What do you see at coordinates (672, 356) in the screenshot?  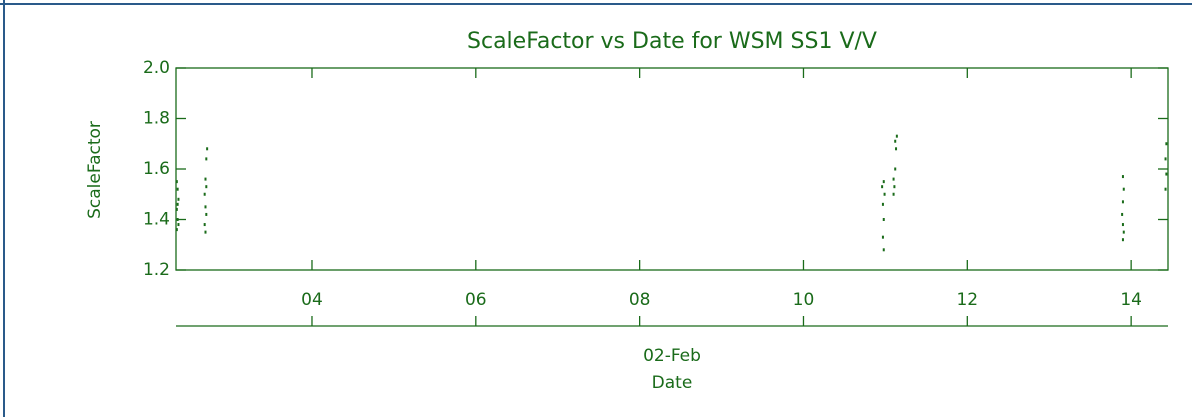 I see `x-axis-sublabel: 02-Feb` at bounding box center [672, 356].